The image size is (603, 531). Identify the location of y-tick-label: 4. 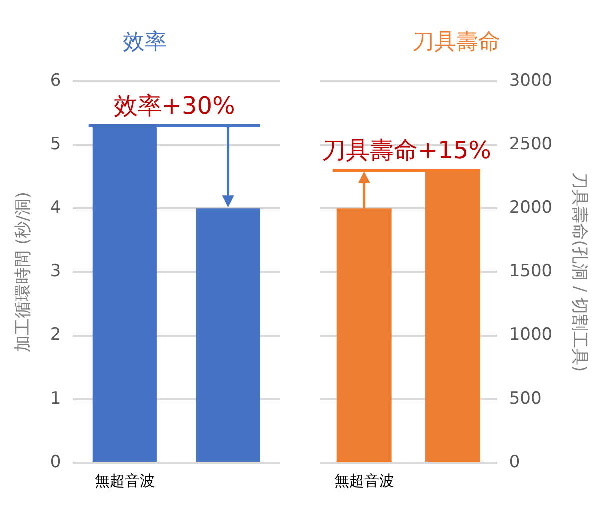
(56, 208).